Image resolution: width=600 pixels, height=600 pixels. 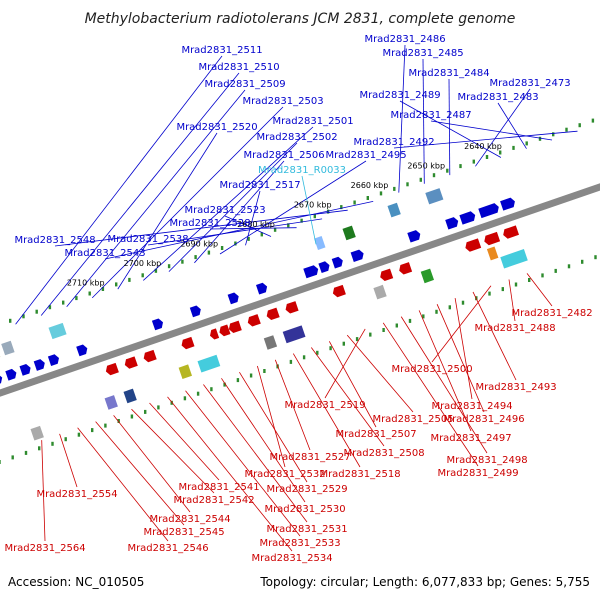 I want to click on kbp-tick-label: 2650 kbp, so click(x=426, y=166).